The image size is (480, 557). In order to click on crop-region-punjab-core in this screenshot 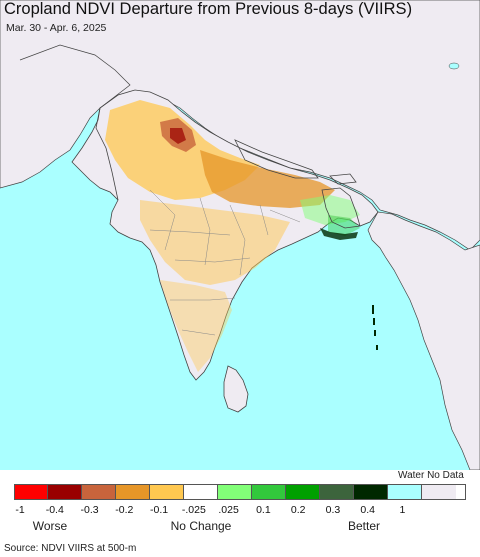, I will do `click(178, 136)`.